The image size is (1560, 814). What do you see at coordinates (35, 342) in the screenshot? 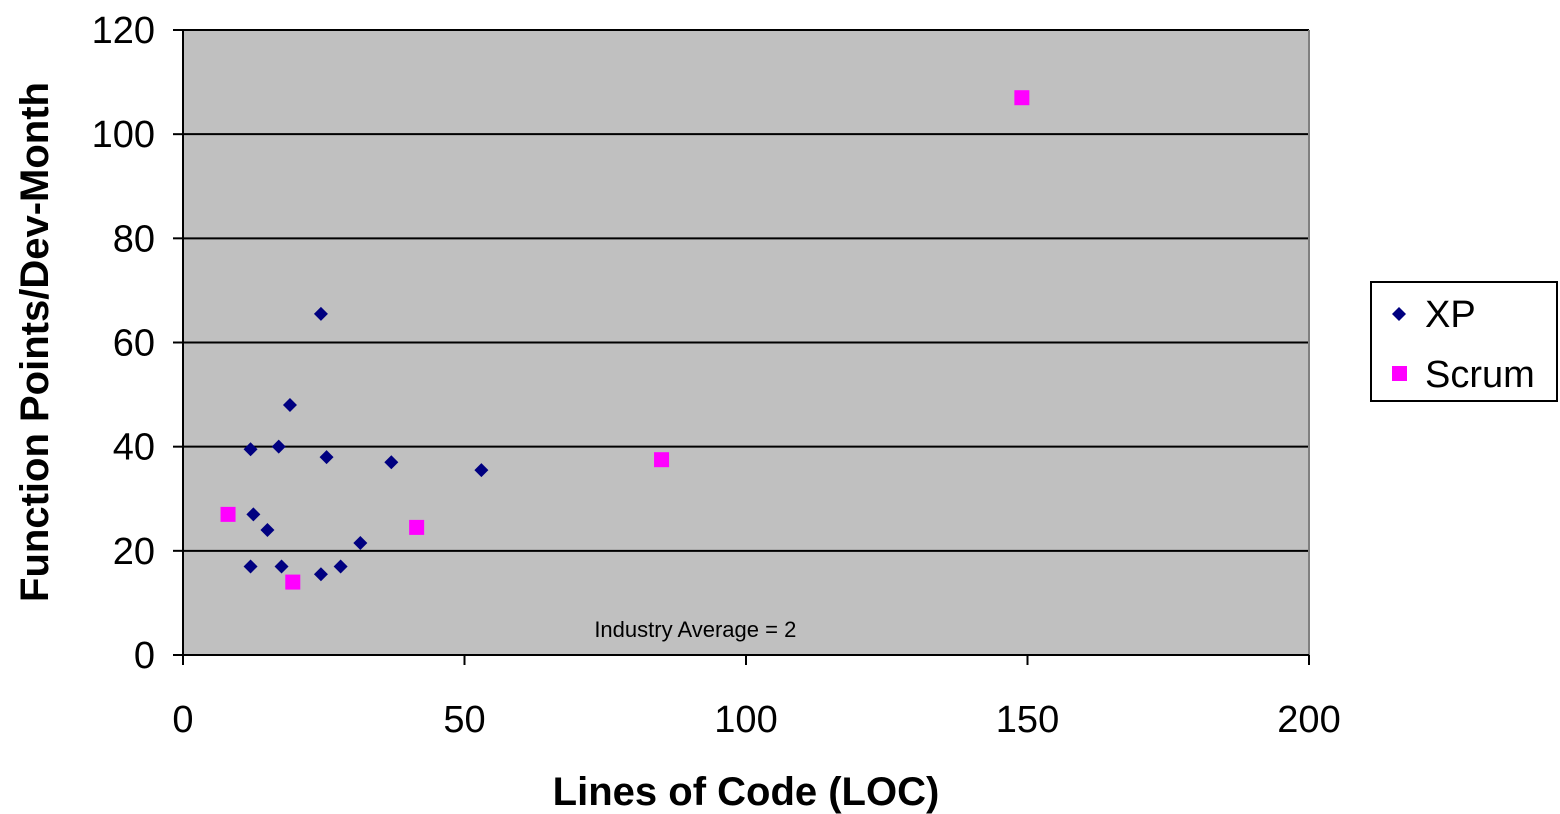
I see `y-axis-title: Function Points/Dev-Month` at bounding box center [35, 342].